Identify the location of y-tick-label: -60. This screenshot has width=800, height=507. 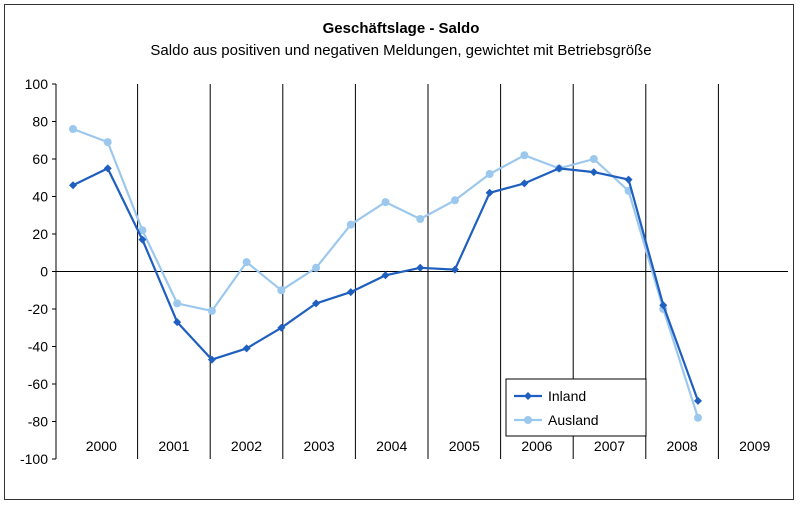
(38, 384).